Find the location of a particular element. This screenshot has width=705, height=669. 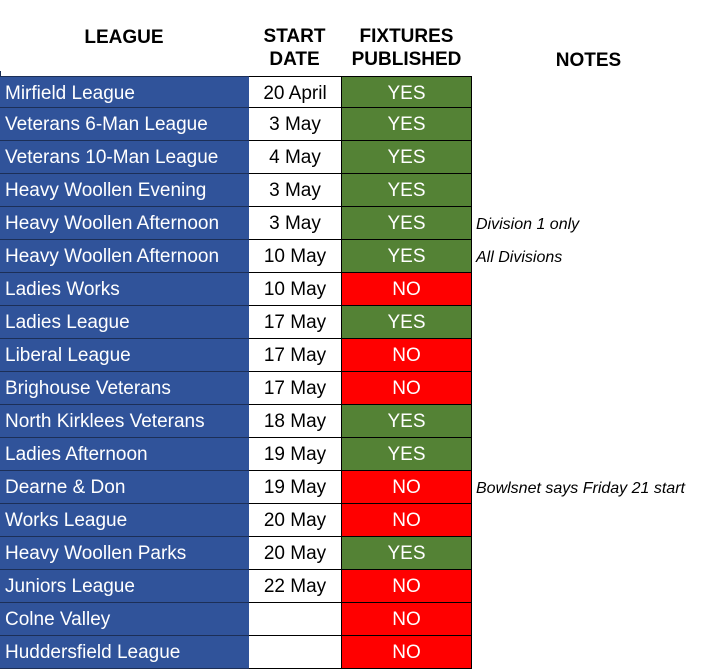

start-date-column-header: START DATE is located at coordinates (294, 48).